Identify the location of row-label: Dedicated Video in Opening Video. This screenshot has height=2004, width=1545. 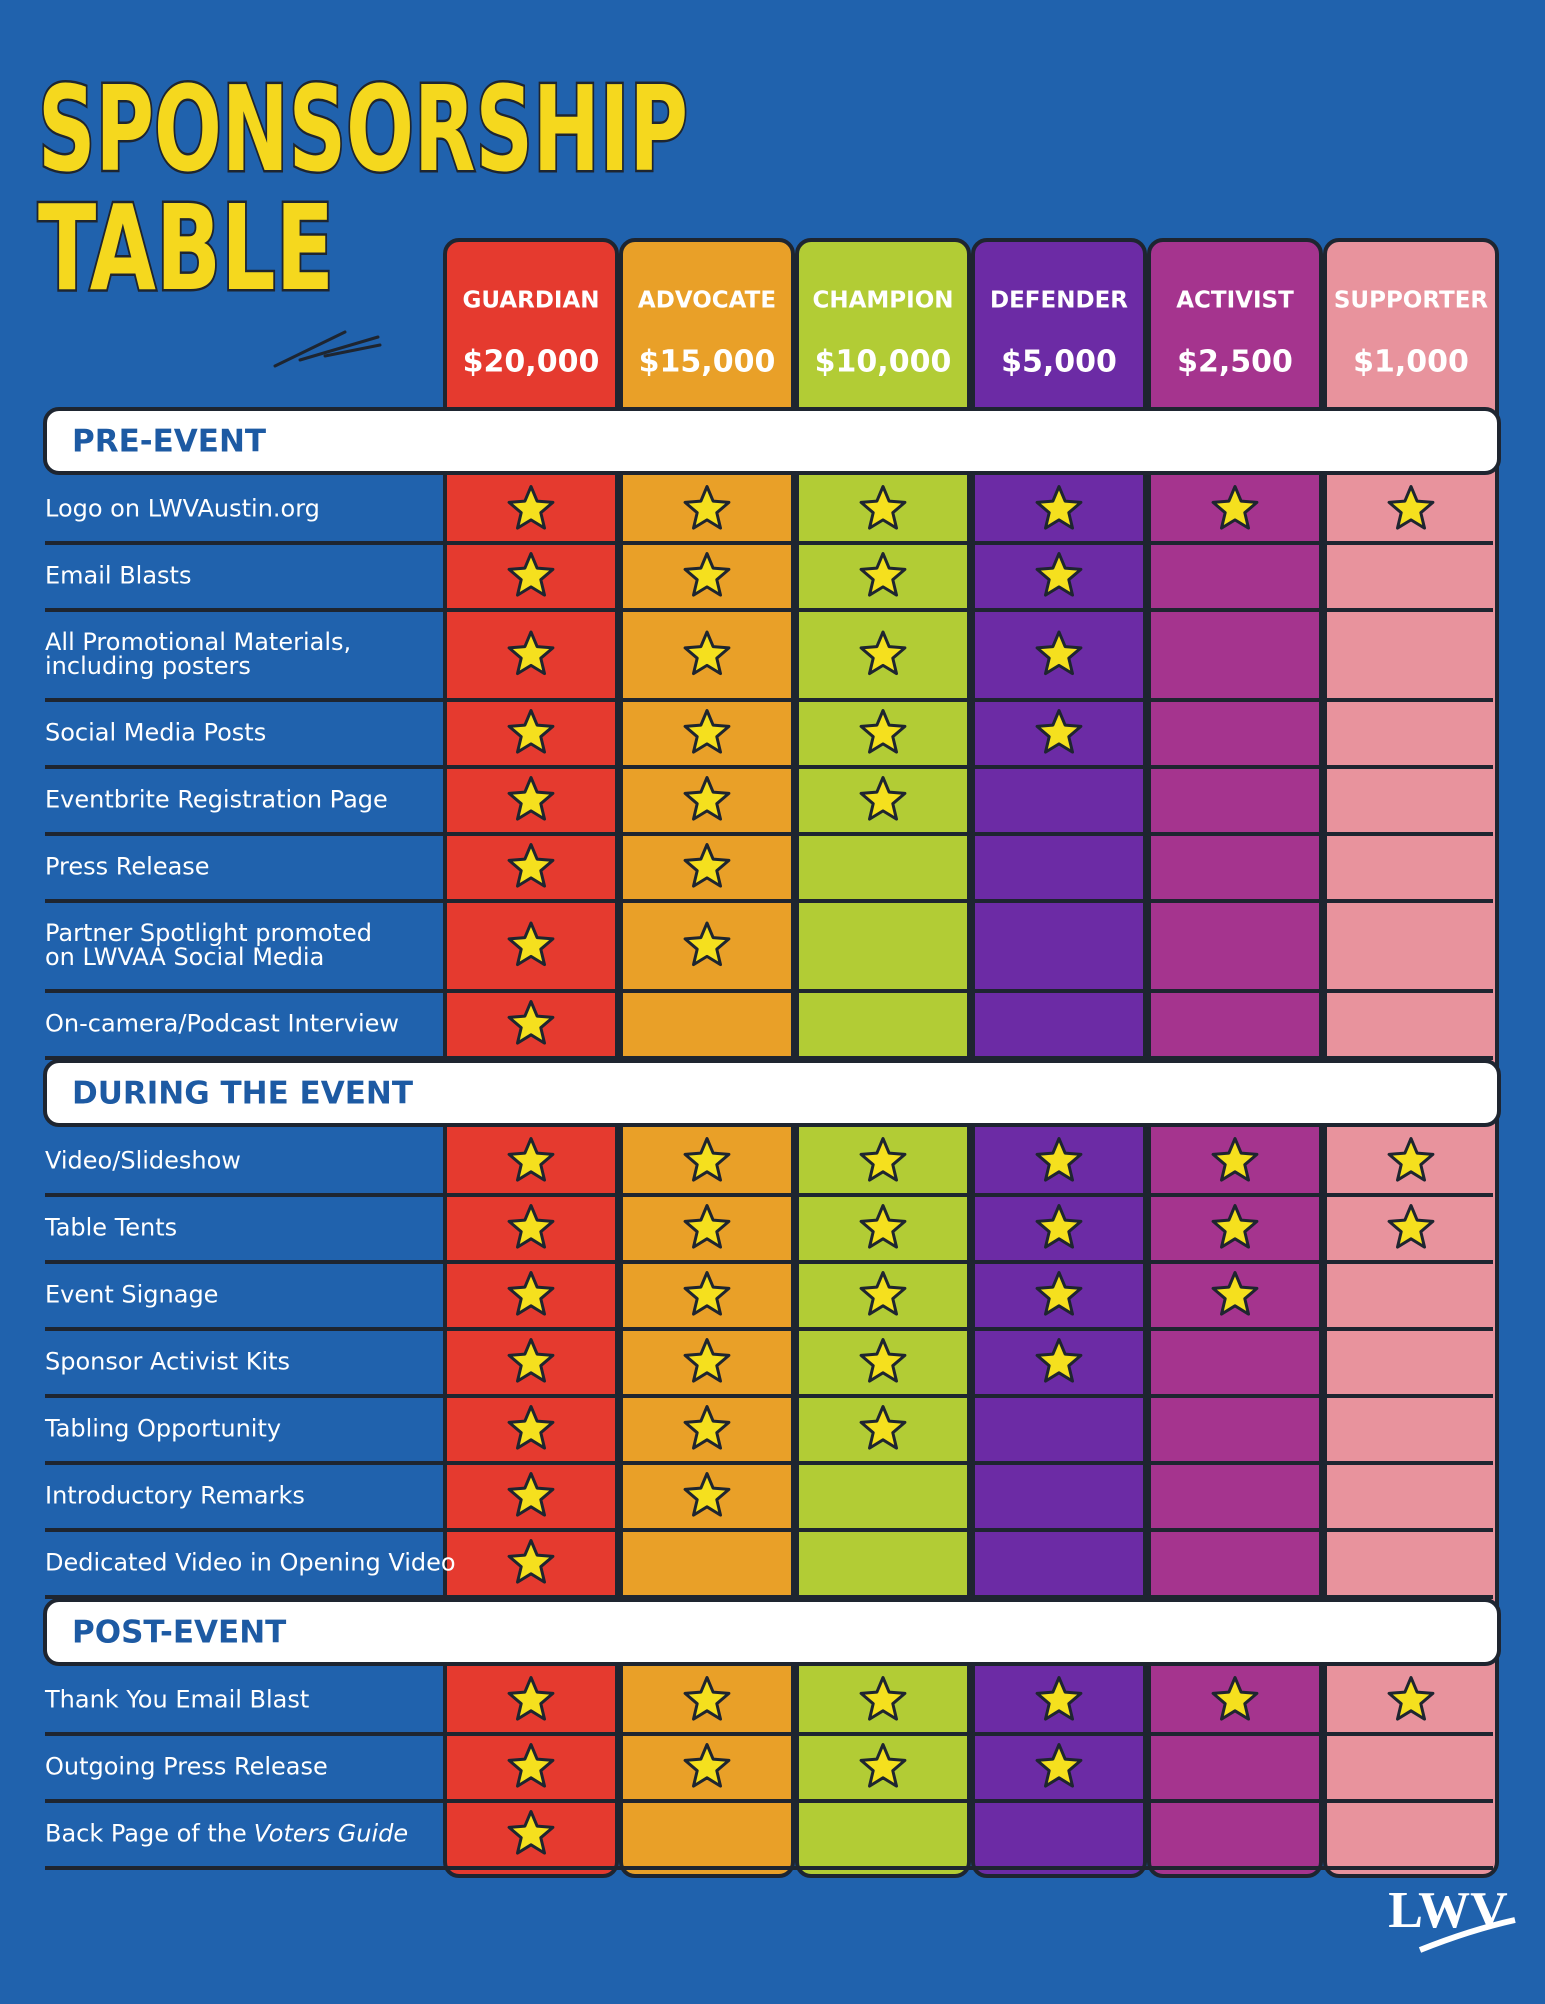
(250, 1563).